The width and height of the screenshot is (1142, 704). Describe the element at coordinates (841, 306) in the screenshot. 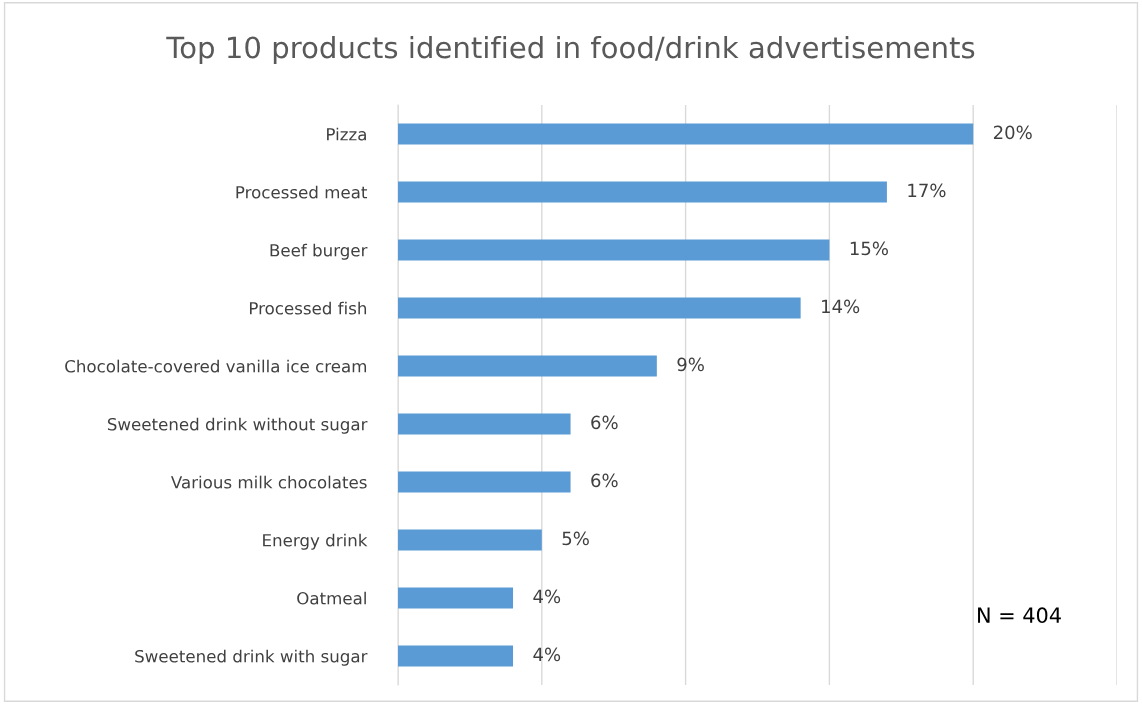

I see `data-label: 14%` at that location.